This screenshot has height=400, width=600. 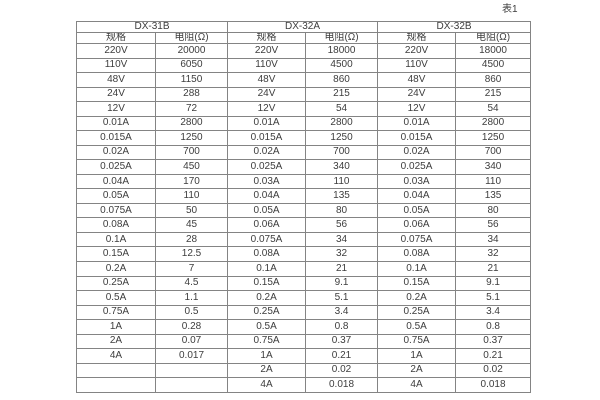 What do you see at coordinates (267, 225) in the screenshot?
I see `spec-cell: 0.06A` at bounding box center [267, 225].